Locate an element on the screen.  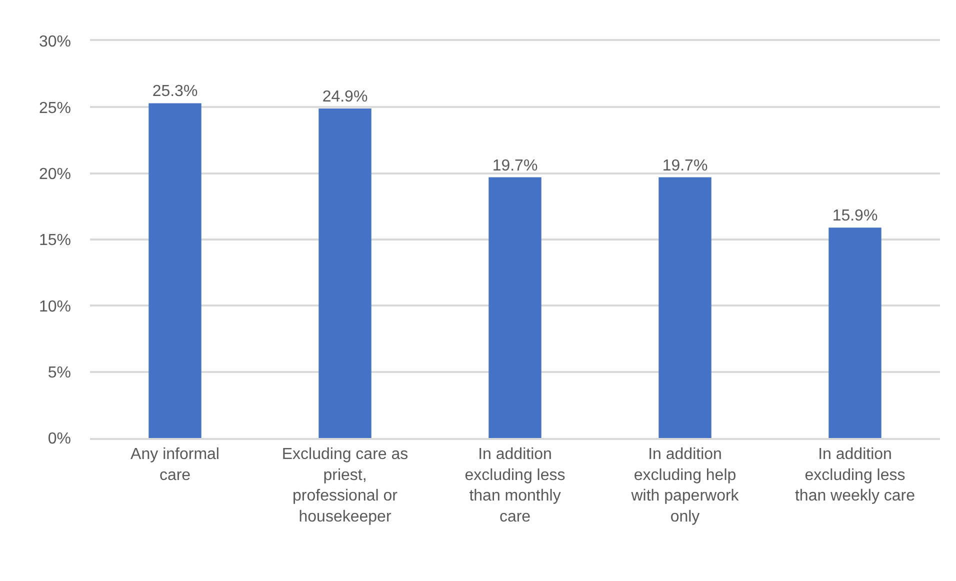
data-label: 25.3% is located at coordinates (175, 91).